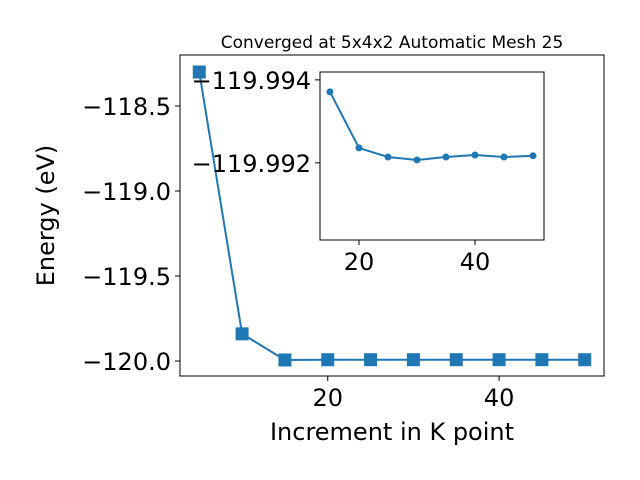 This screenshot has height=480, width=640. Describe the element at coordinates (251, 164) in the screenshot. I see `y-tick-label: −119.992` at that location.